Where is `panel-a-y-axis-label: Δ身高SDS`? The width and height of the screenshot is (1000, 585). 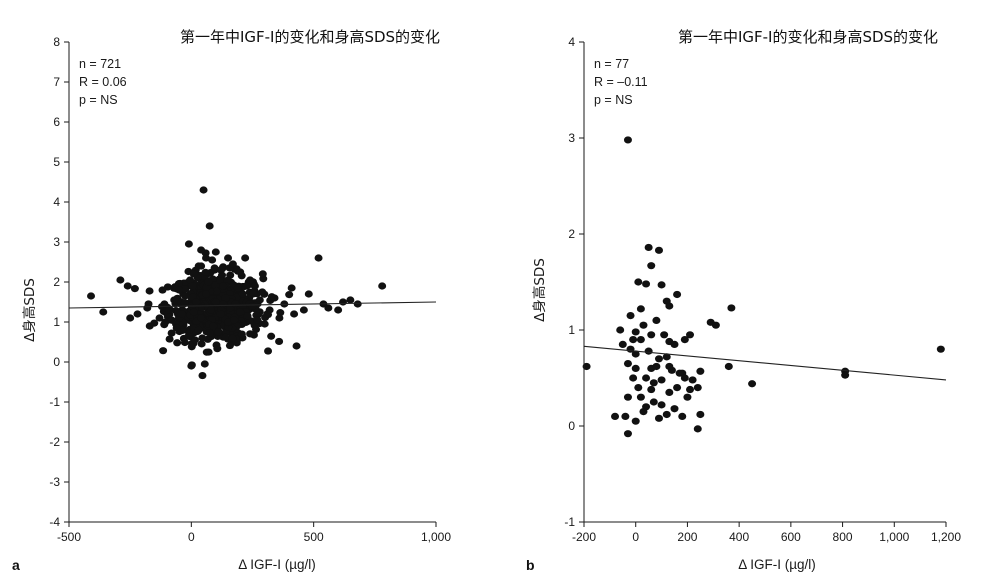 panel-a-y-axis-label: Δ身高SDS is located at coordinates (29, 310).